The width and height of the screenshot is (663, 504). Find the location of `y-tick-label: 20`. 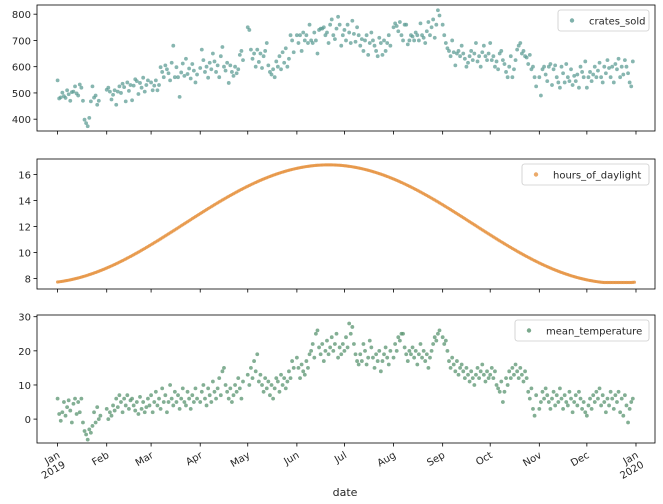

y-tick-label: 20 is located at coordinates (24, 352).